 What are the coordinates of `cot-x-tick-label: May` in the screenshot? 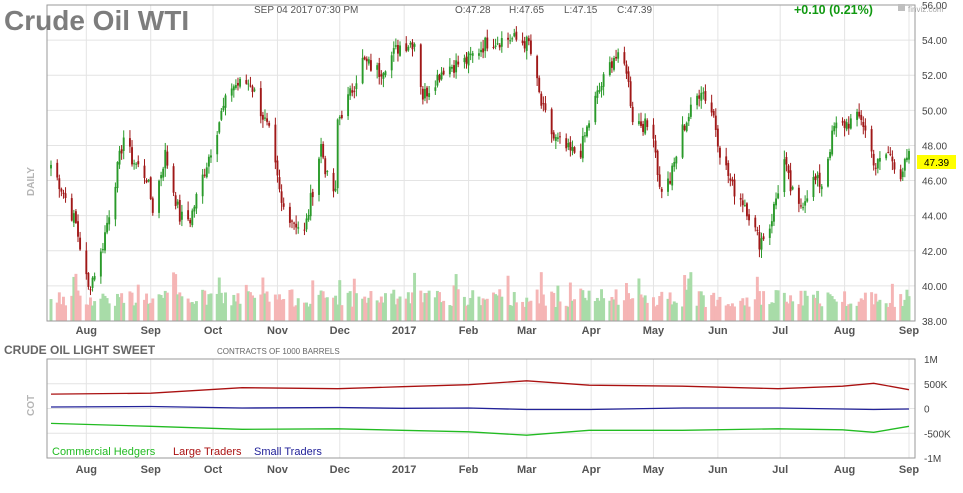 It's located at (654, 470).